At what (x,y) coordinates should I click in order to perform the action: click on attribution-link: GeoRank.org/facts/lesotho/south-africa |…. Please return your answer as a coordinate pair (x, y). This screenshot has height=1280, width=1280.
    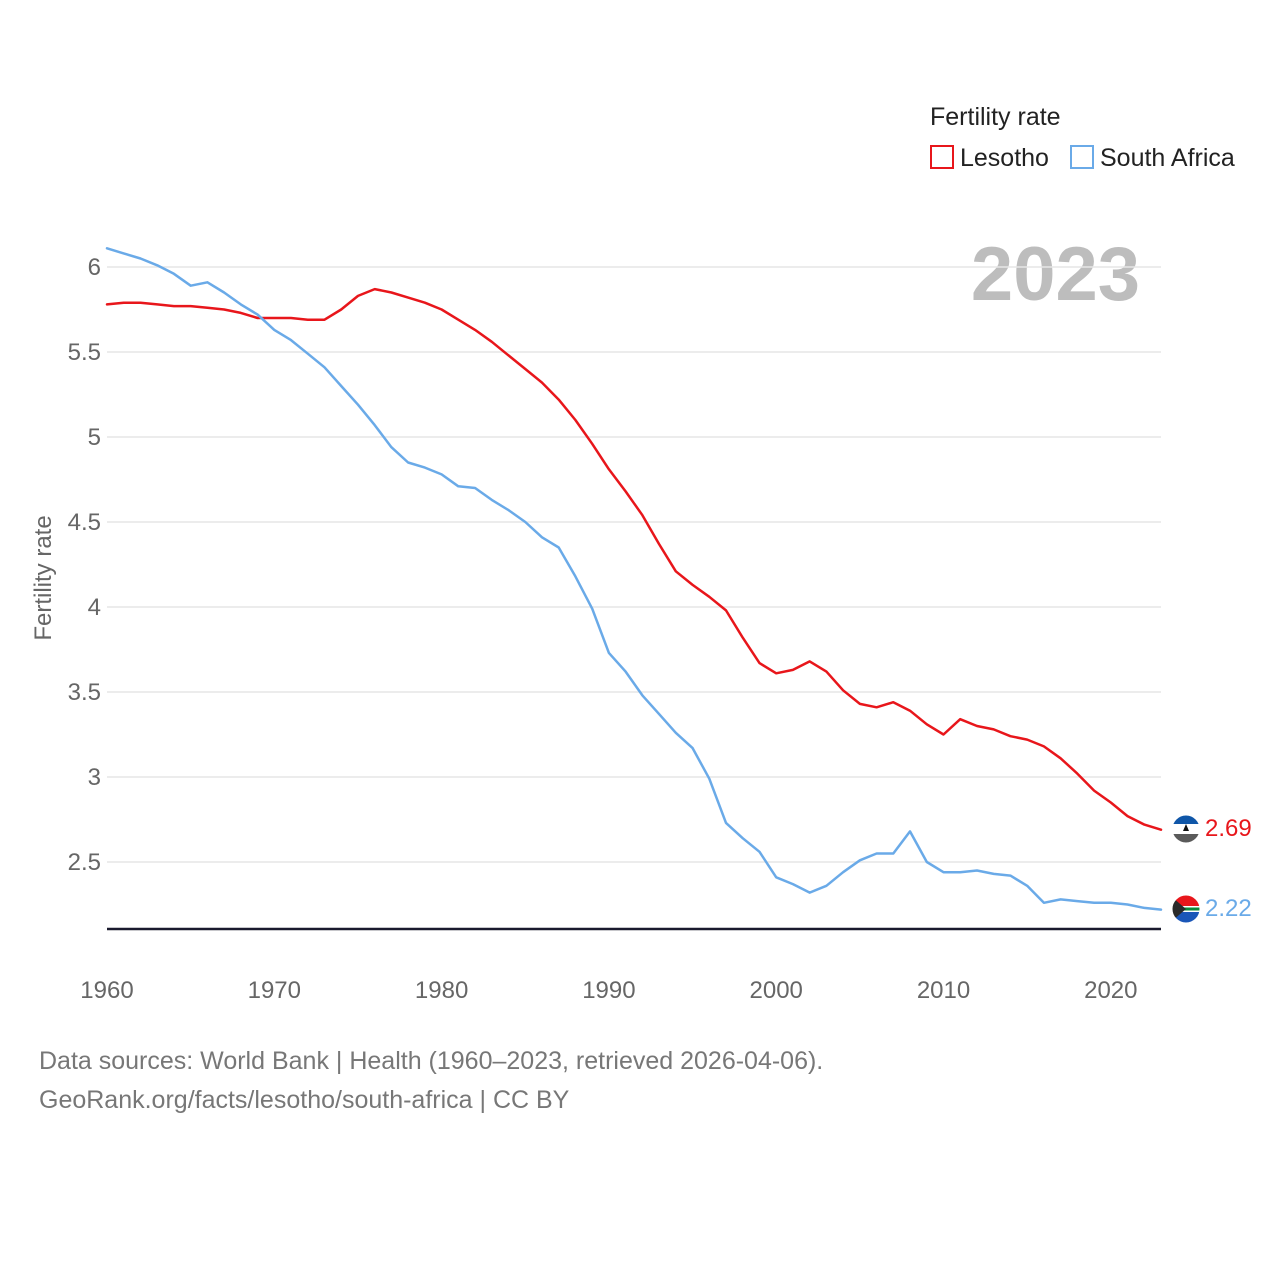
    Looking at the image, I should click on (304, 1100).